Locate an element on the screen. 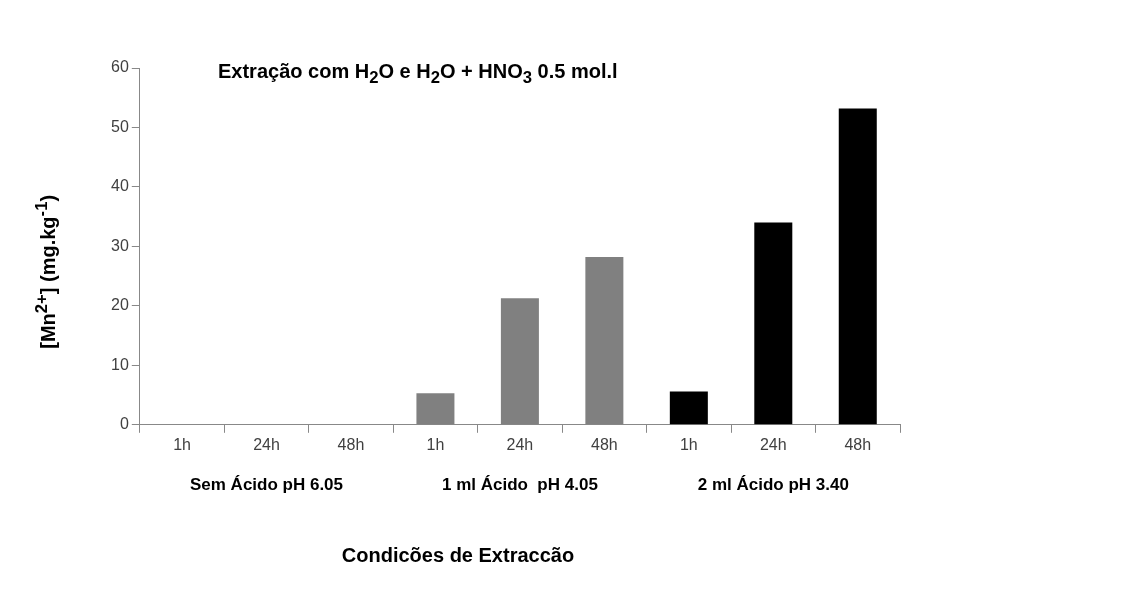 This screenshot has height=590, width=1133. text: 1 ml Ácido pH 4.05 is located at coordinates (519, 484).